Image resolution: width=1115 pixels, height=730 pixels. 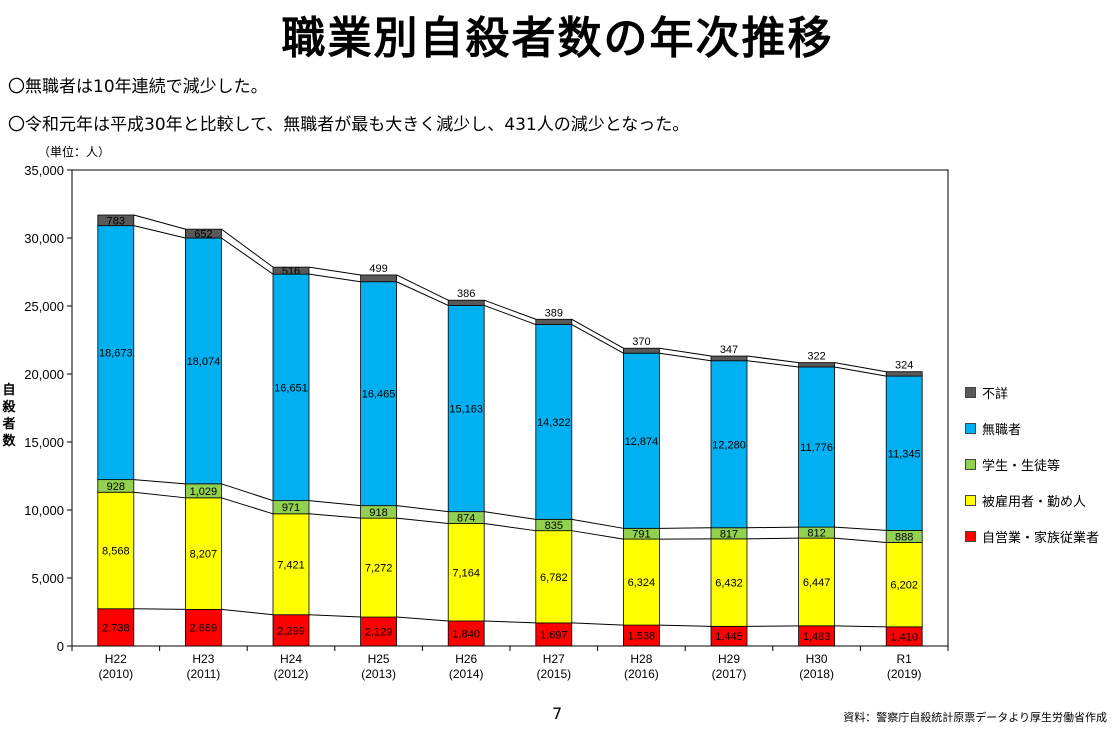 I want to click on data-label: 652, so click(x=203, y=235).